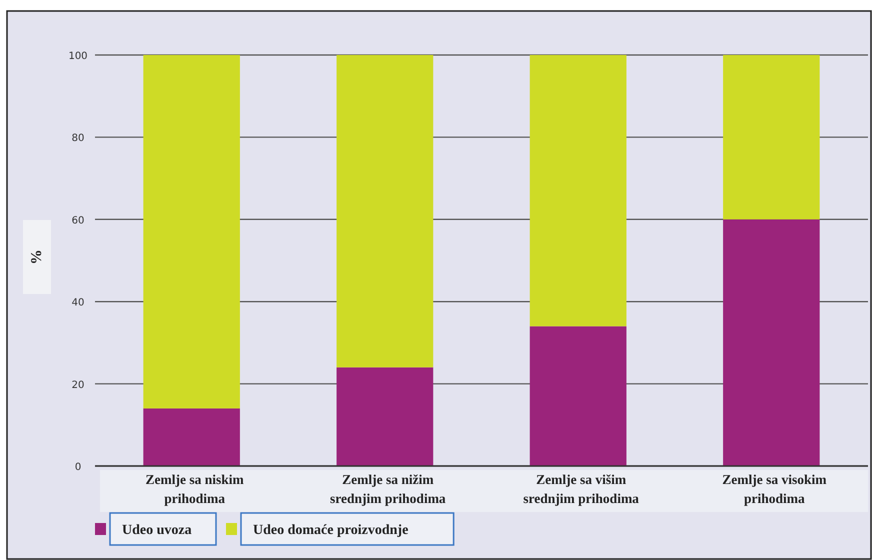 This screenshot has width=872, height=560. Describe the element at coordinates (78, 303) in the screenshot. I see `y-tick-label: 40` at that location.